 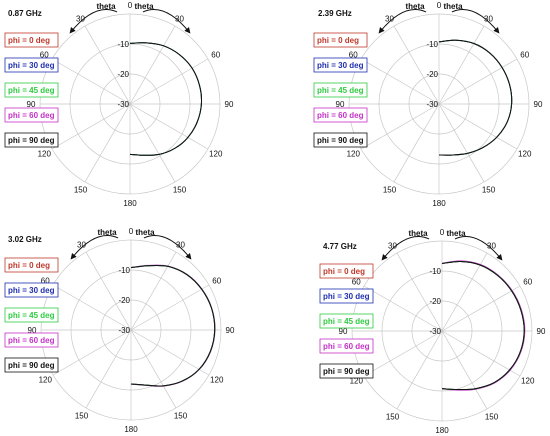 What do you see at coordinates (31, 290) in the screenshot?
I see `legend-label: phi = 30 deg` at bounding box center [31, 290].